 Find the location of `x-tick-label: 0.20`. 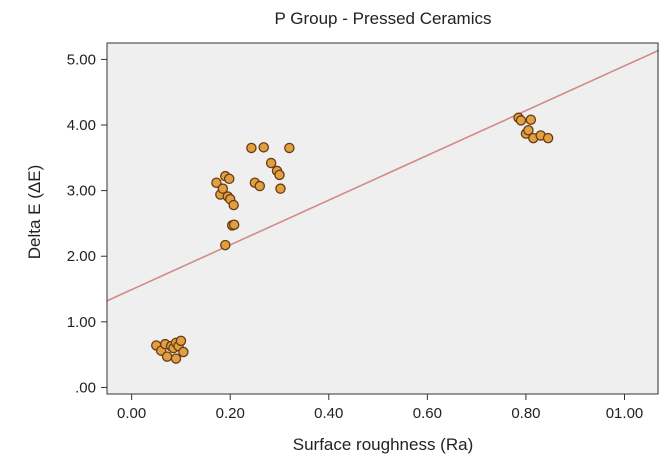

x-tick-label: 0.20 is located at coordinates (230, 413).